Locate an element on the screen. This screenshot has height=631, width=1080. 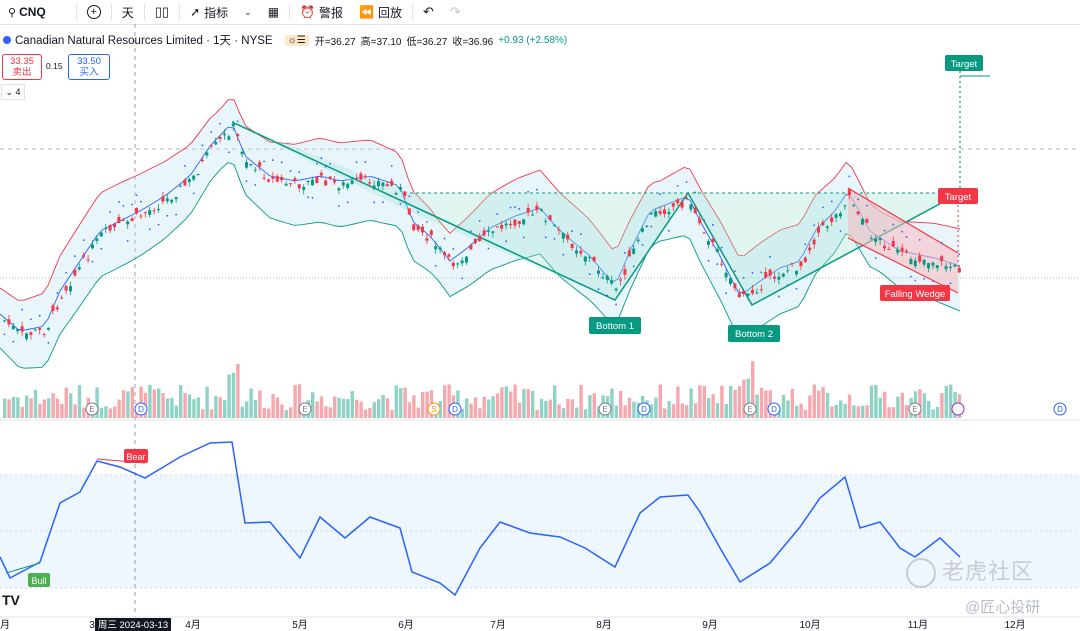
bull-label: Bull is located at coordinates (39, 580).